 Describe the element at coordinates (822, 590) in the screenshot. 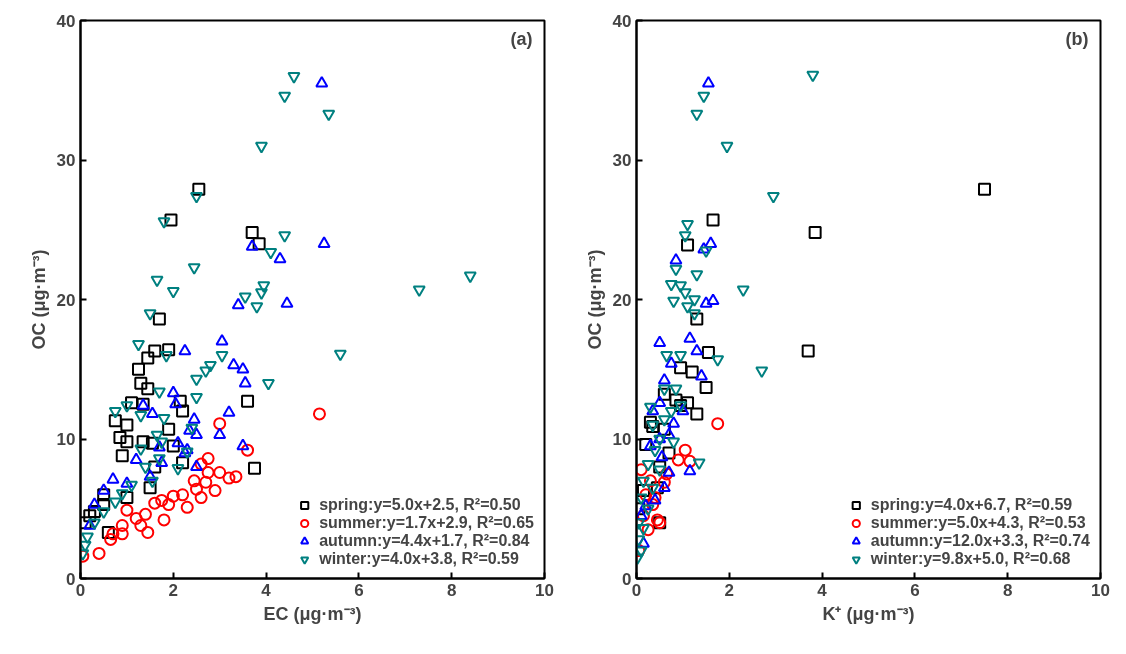

I see `x-tick-label: 4` at that location.